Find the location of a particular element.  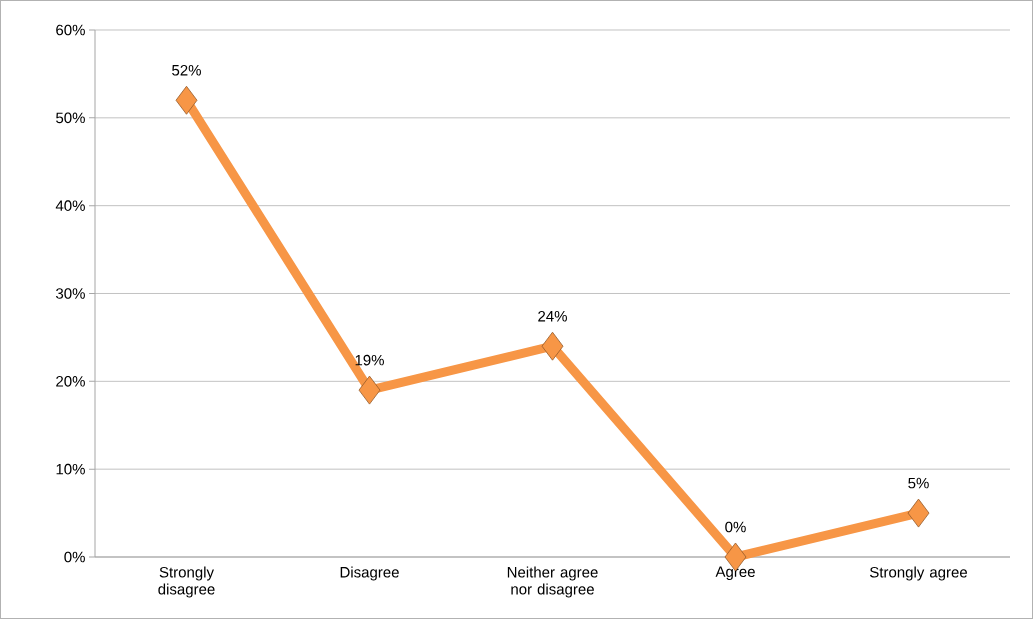

x-tick-label: Strongly agree is located at coordinates (918, 573).